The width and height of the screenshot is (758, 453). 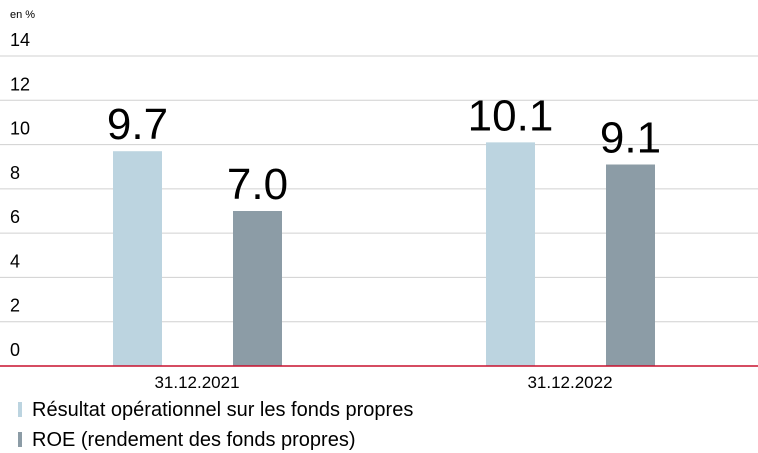 What do you see at coordinates (20, 129) in the screenshot?
I see `y-tick-label: 10` at bounding box center [20, 129].